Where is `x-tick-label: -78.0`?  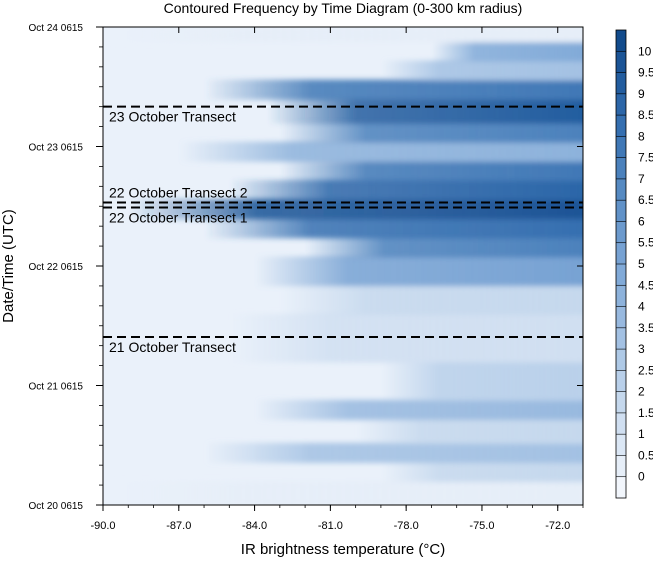
x-tick-label: -78.0 is located at coordinates (406, 526).